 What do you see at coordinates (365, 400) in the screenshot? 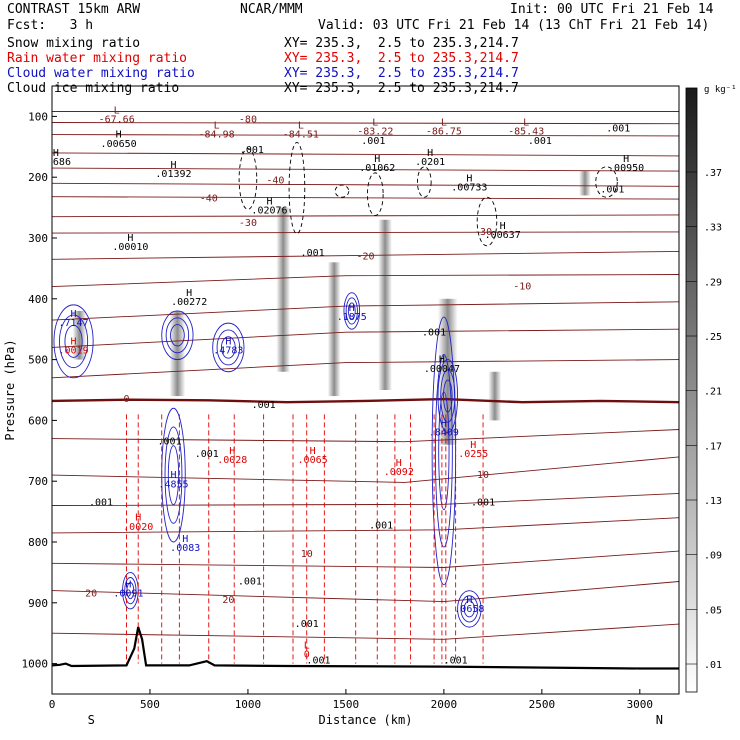
I see `freezing-level-line` at bounding box center [365, 400].